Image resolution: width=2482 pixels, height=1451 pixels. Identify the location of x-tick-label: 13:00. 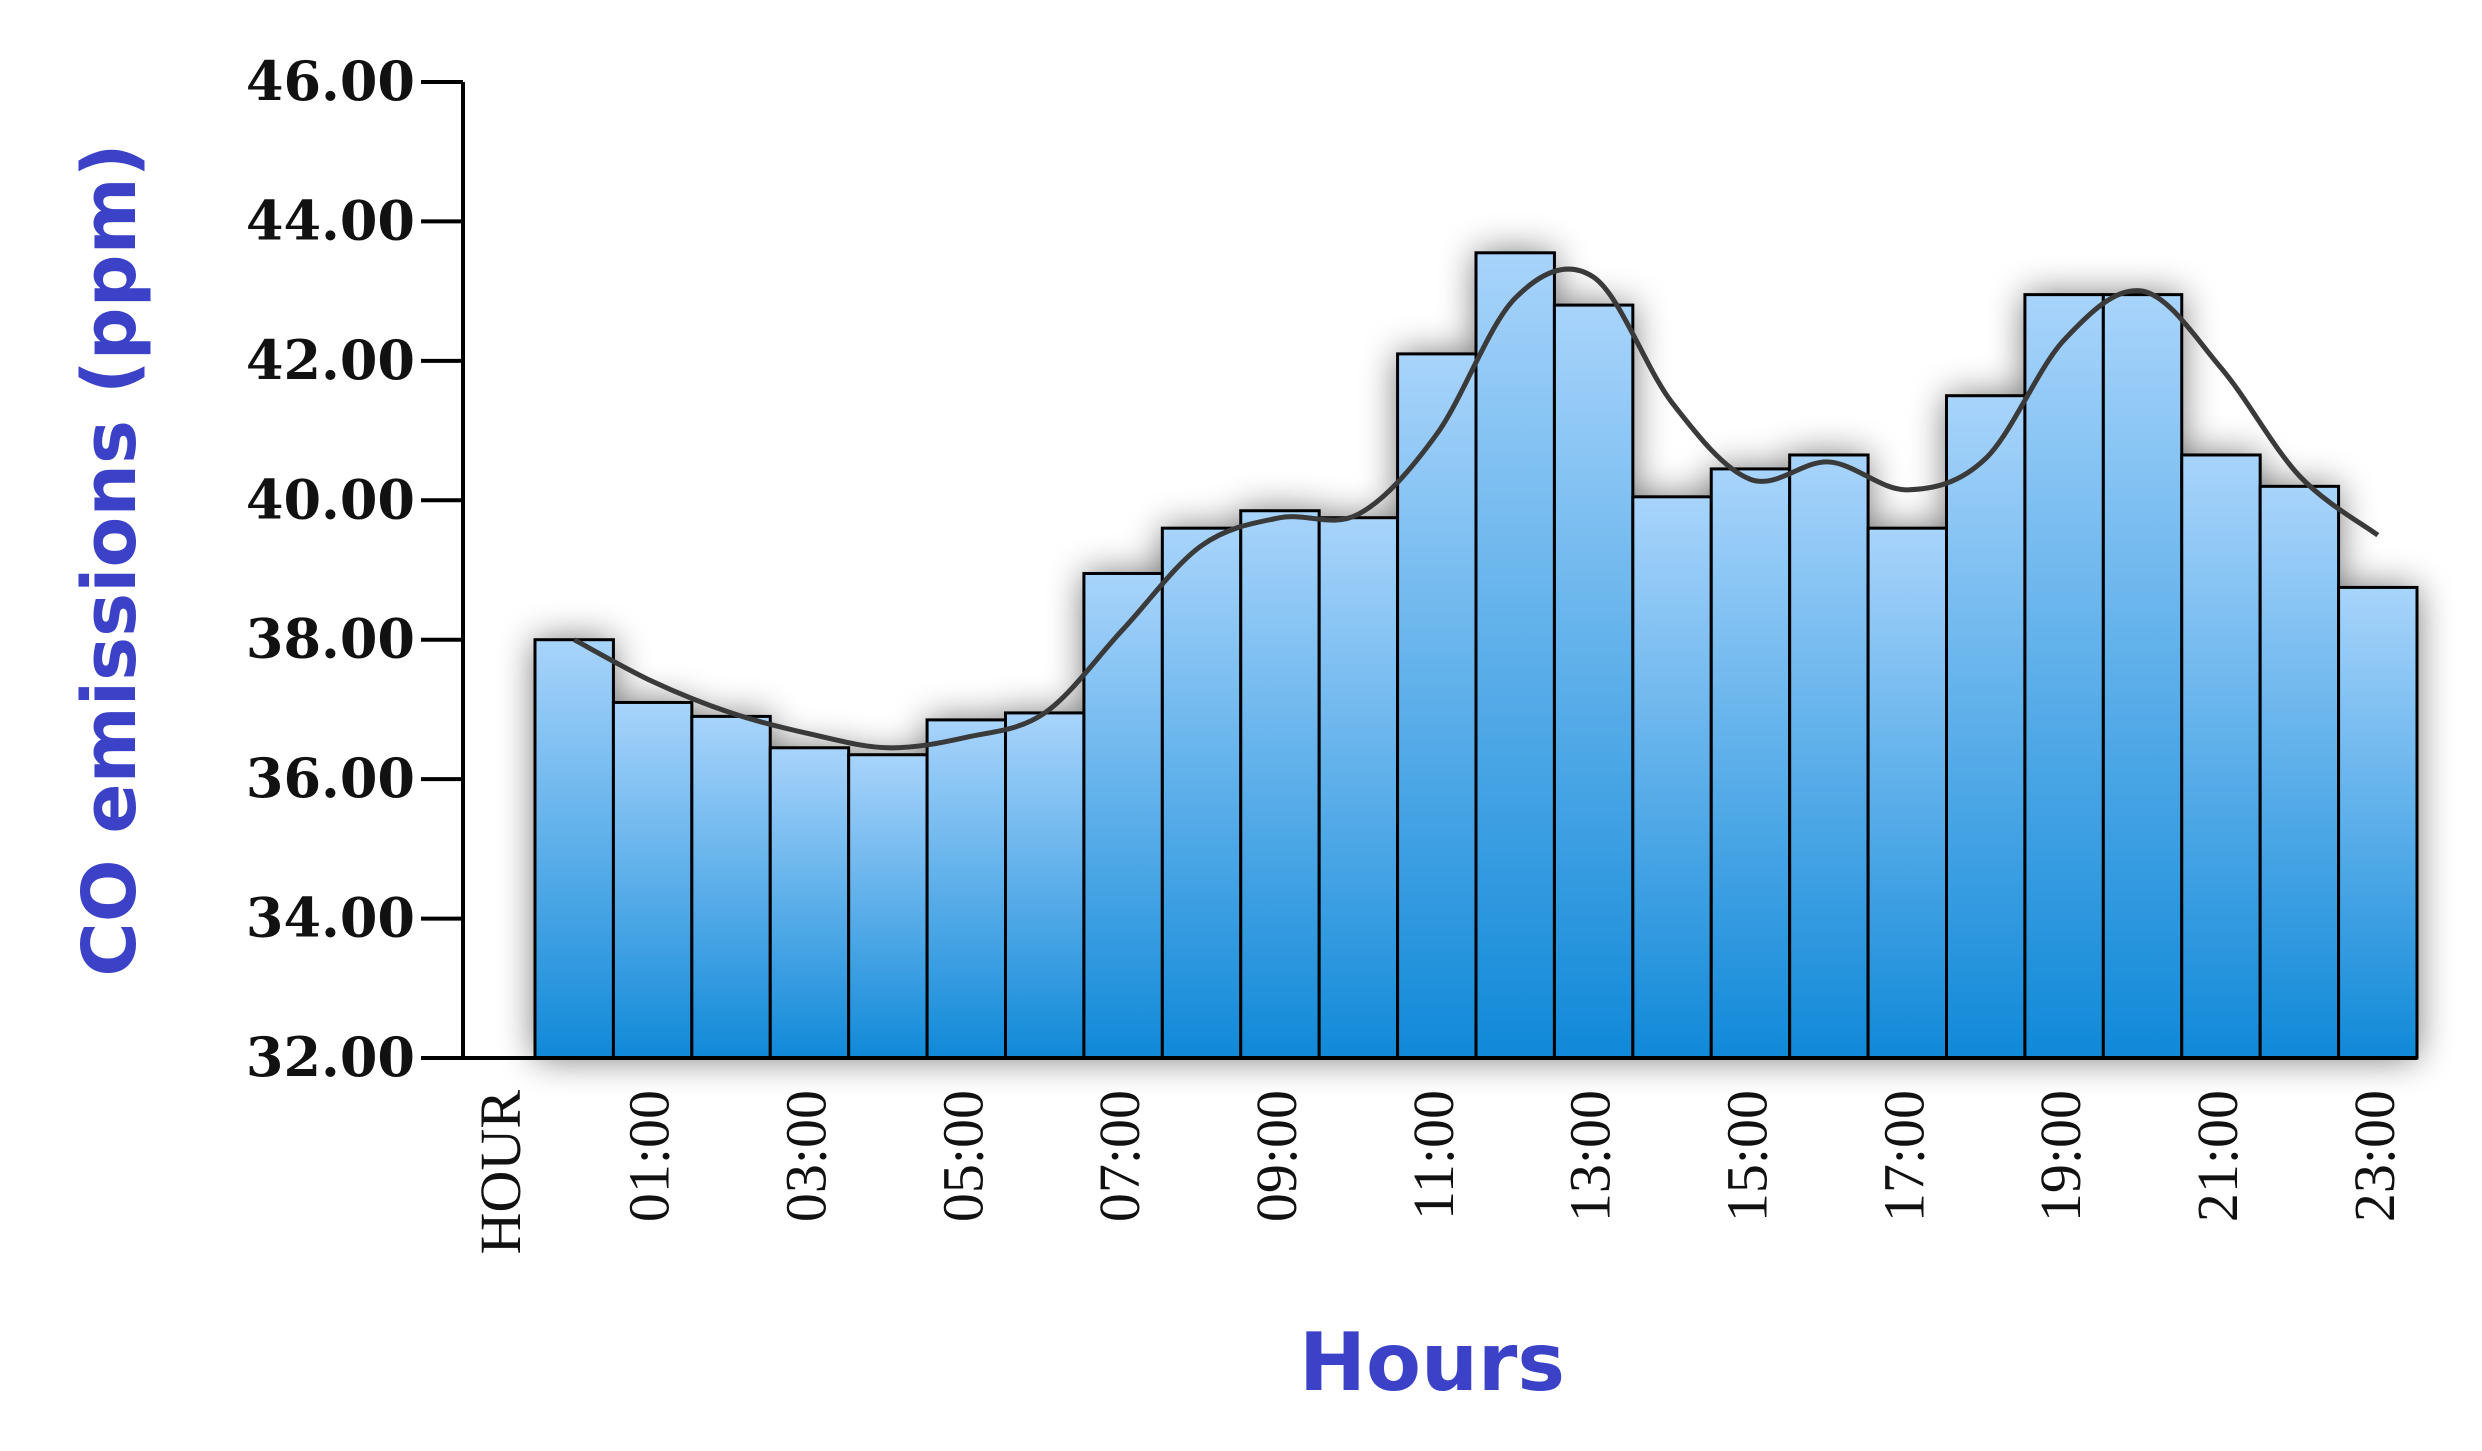
(1590, 1156).